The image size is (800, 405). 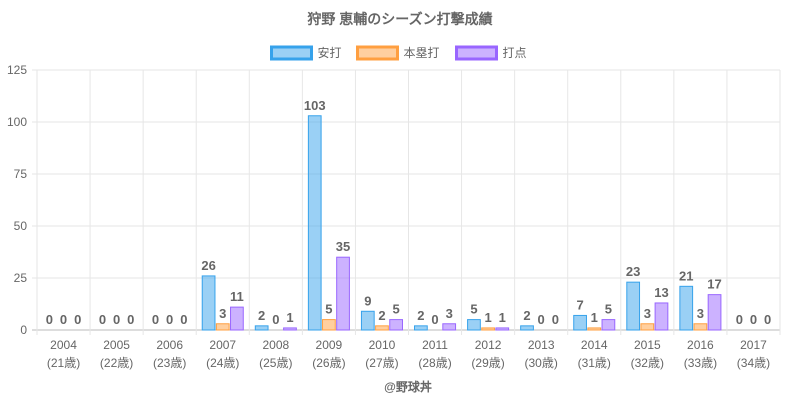 I want to click on x-tick-sublabel: (25歳), so click(x=275, y=363).